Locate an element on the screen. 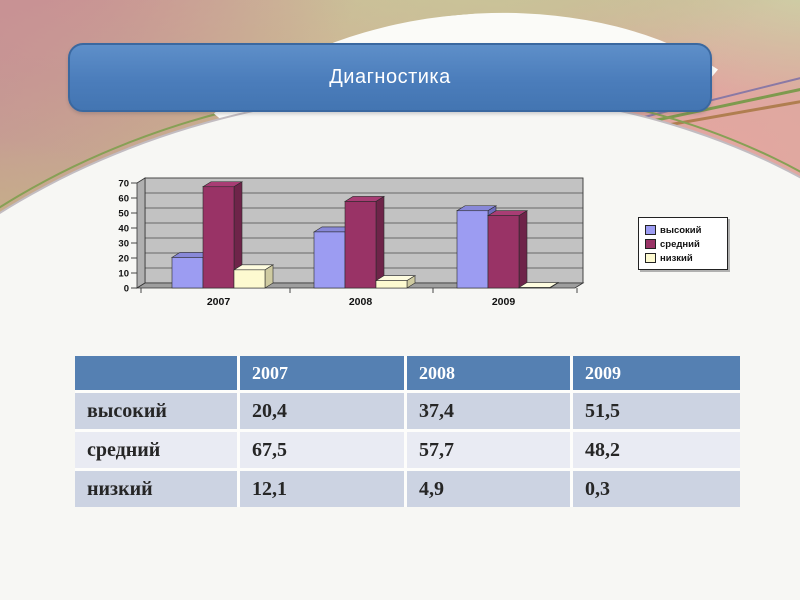  bar-2008-s1 is located at coordinates (360, 245).